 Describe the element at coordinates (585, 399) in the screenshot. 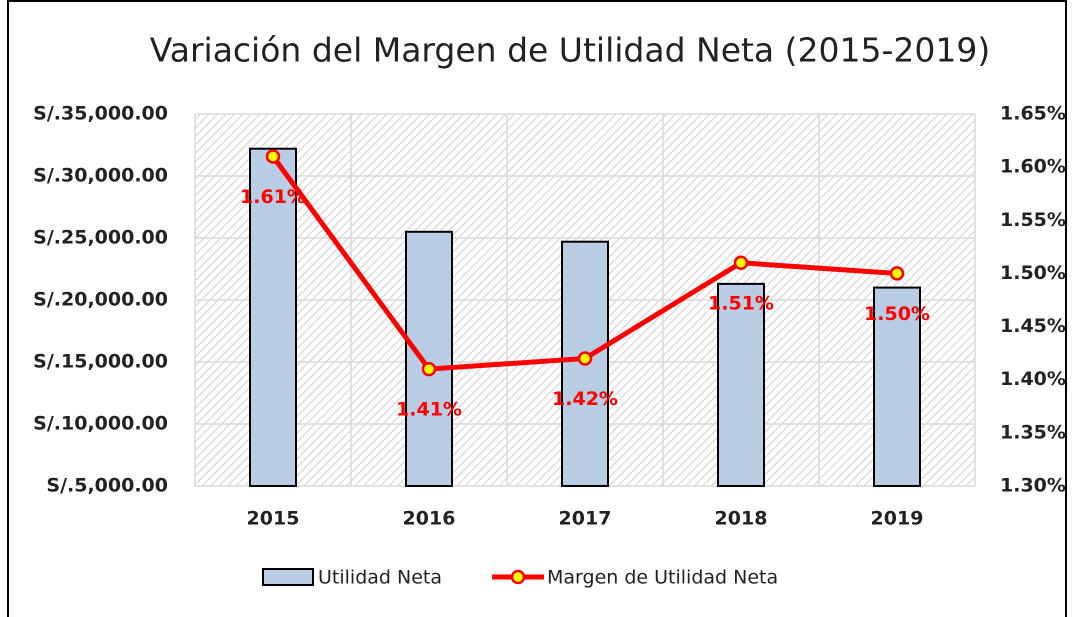

I see `data-label: 1.42%` at that location.